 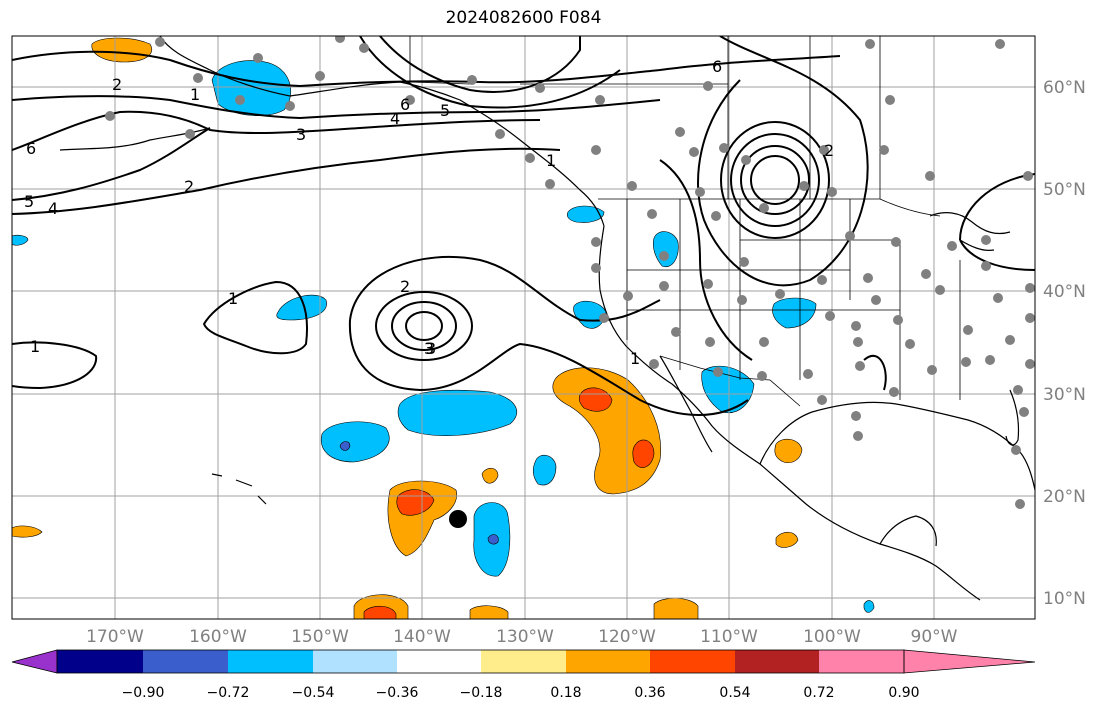 What do you see at coordinates (734, 693) in the screenshot?
I see `colorbar-tick-label: 0.54` at bounding box center [734, 693].